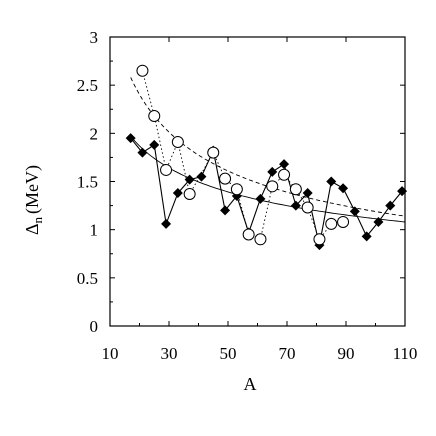 This screenshot has height=436, width=436. What do you see at coordinates (110, 353) in the screenshot?
I see `x-tick-label: 10` at bounding box center [110, 353].